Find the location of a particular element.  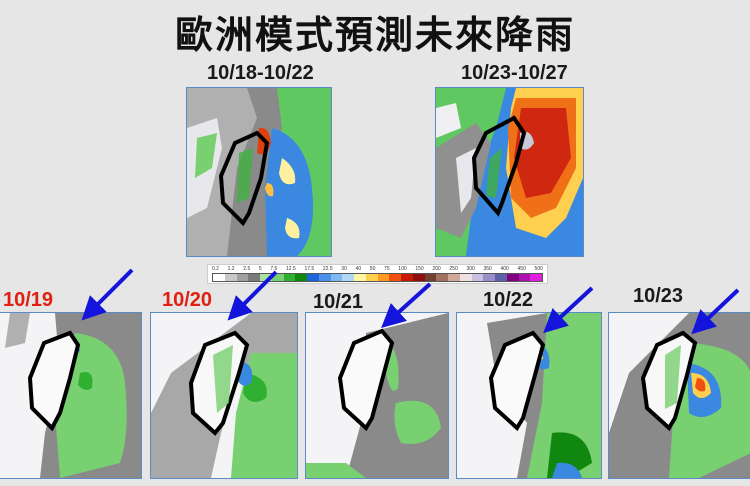

tick: 40 is located at coordinates (358, 269).